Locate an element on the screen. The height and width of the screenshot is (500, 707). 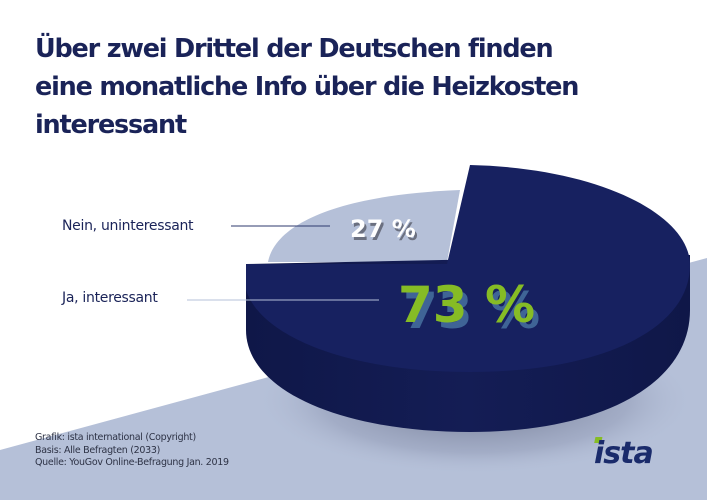
title-line-1: Über zwei Drittel der Deutschen finden is located at coordinates (294, 49).